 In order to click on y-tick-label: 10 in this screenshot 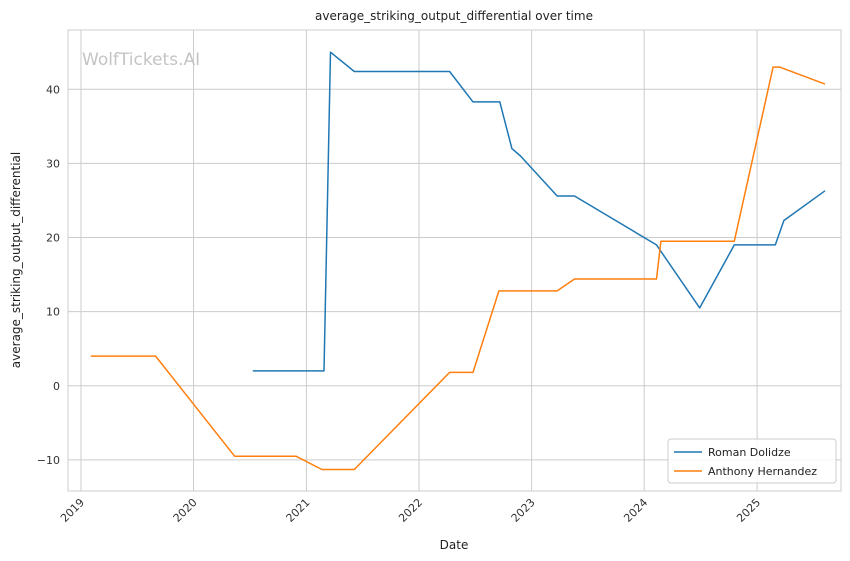, I will do `click(53, 312)`.